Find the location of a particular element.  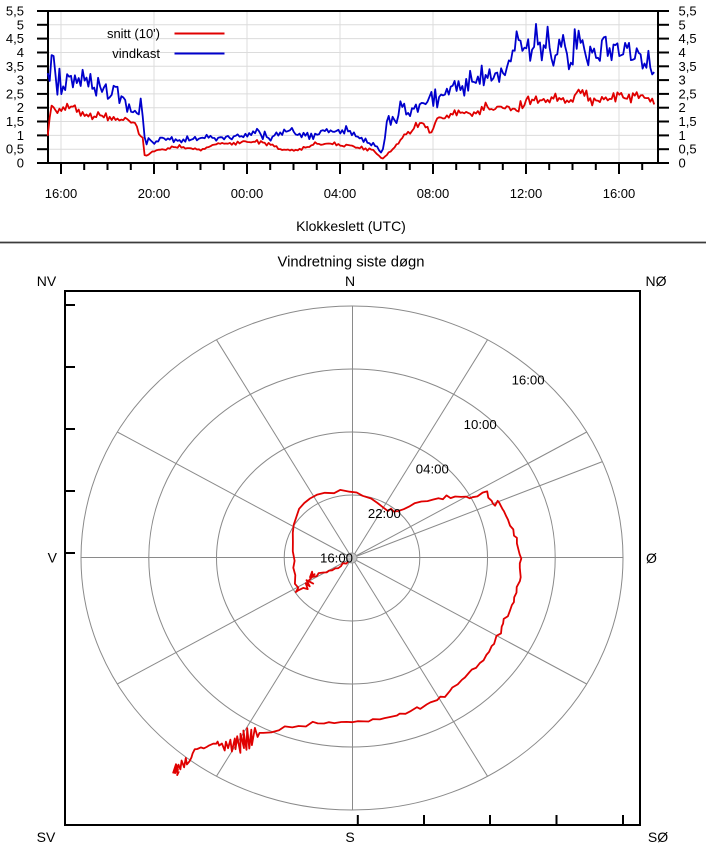

svg-text: NØ is located at coordinates (656, 281).